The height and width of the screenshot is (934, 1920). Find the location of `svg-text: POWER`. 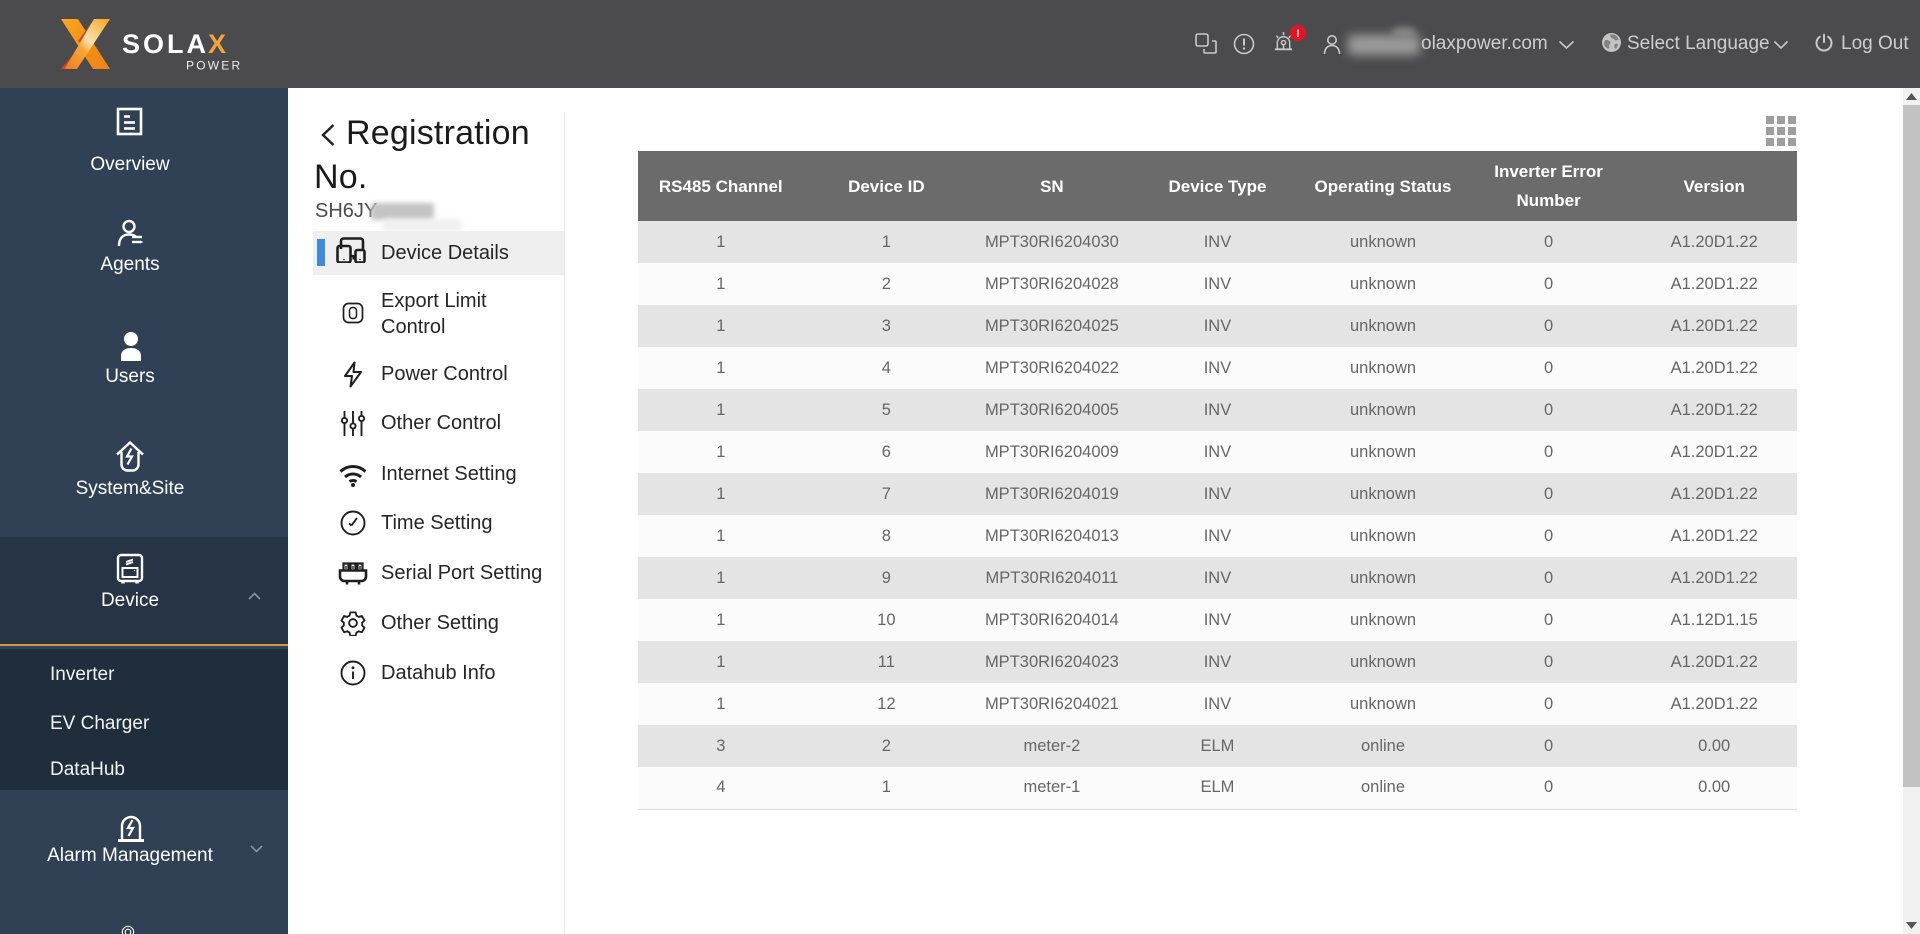

svg-text: POWER is located at coordinates (214, 66).